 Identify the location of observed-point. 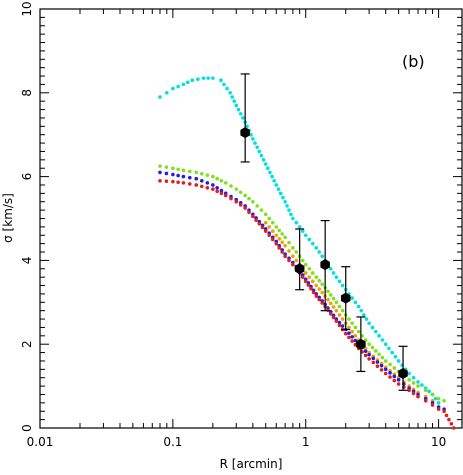
(299, 259).